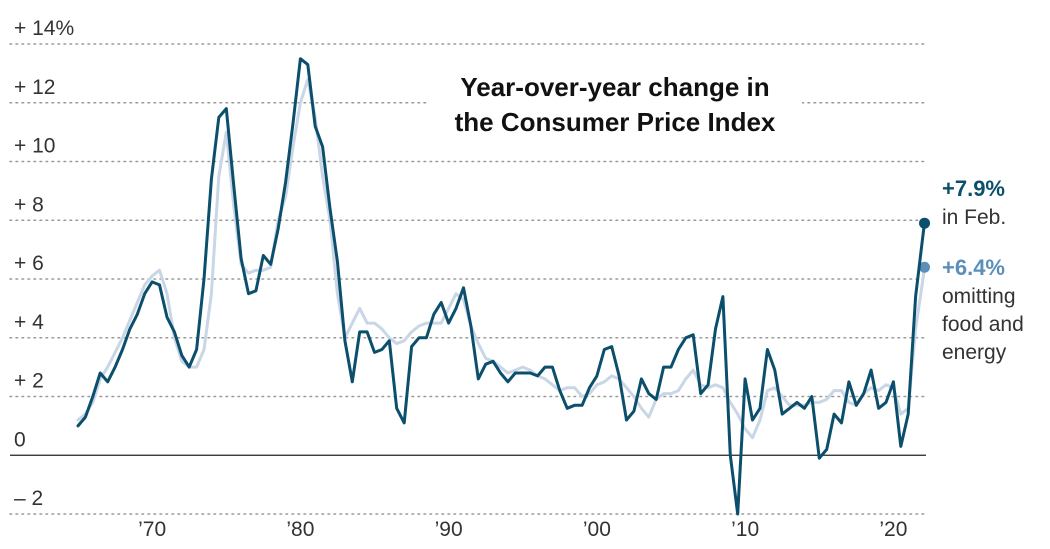  Describe the element at coordinates (979, 296) in the screenshot. I see `core-cpi-label-line-1: omitting` at that location.